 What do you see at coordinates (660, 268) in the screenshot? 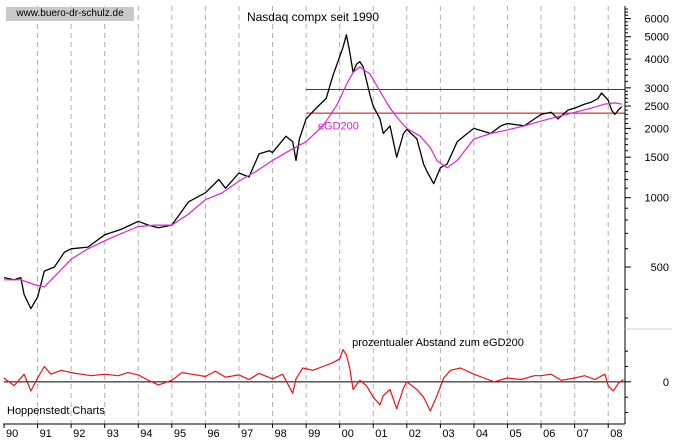
I see `y-tick-label: 500` at bounding box center [660, 268].